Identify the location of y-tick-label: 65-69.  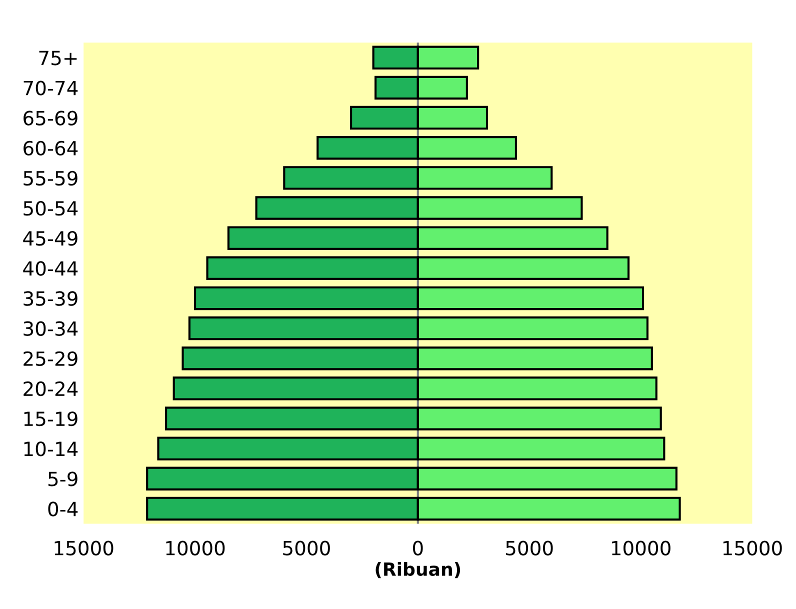
(51, 118).